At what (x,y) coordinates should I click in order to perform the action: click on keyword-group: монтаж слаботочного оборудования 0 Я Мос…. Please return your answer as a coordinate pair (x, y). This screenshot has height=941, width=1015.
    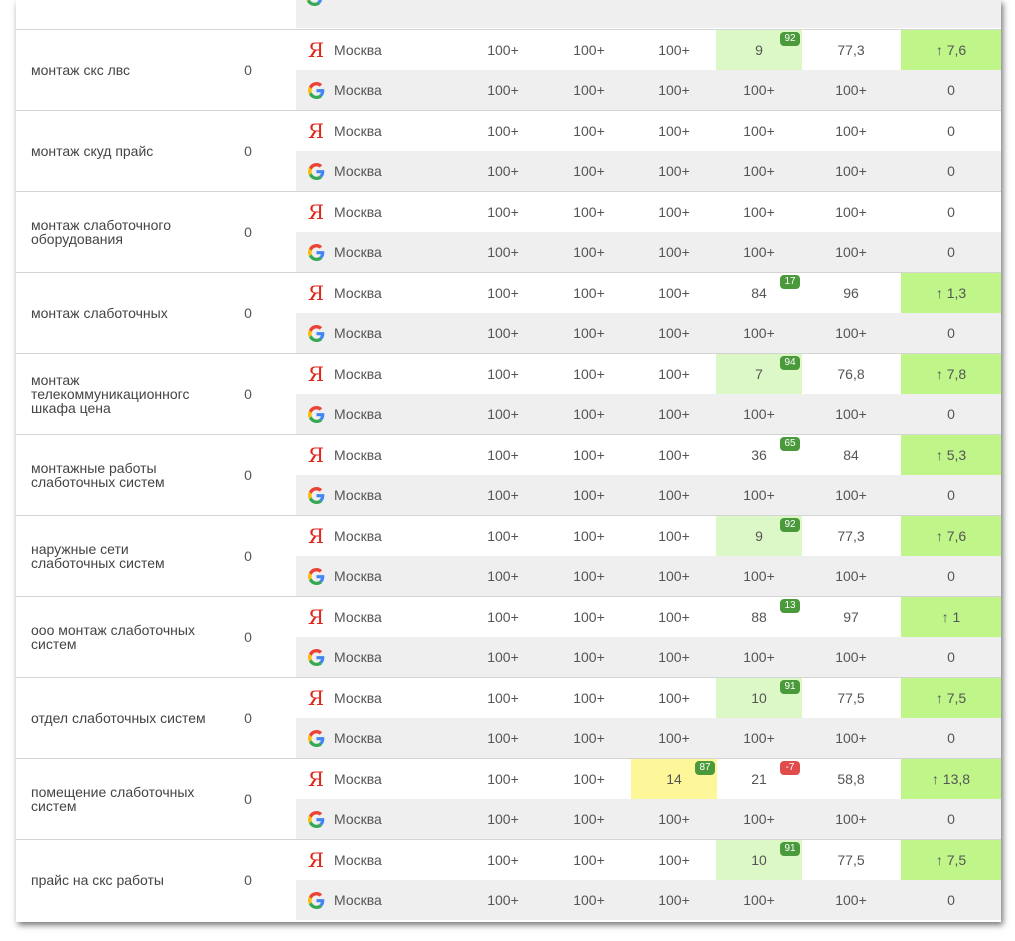
    Looking at the image, I should click on (508, 231).